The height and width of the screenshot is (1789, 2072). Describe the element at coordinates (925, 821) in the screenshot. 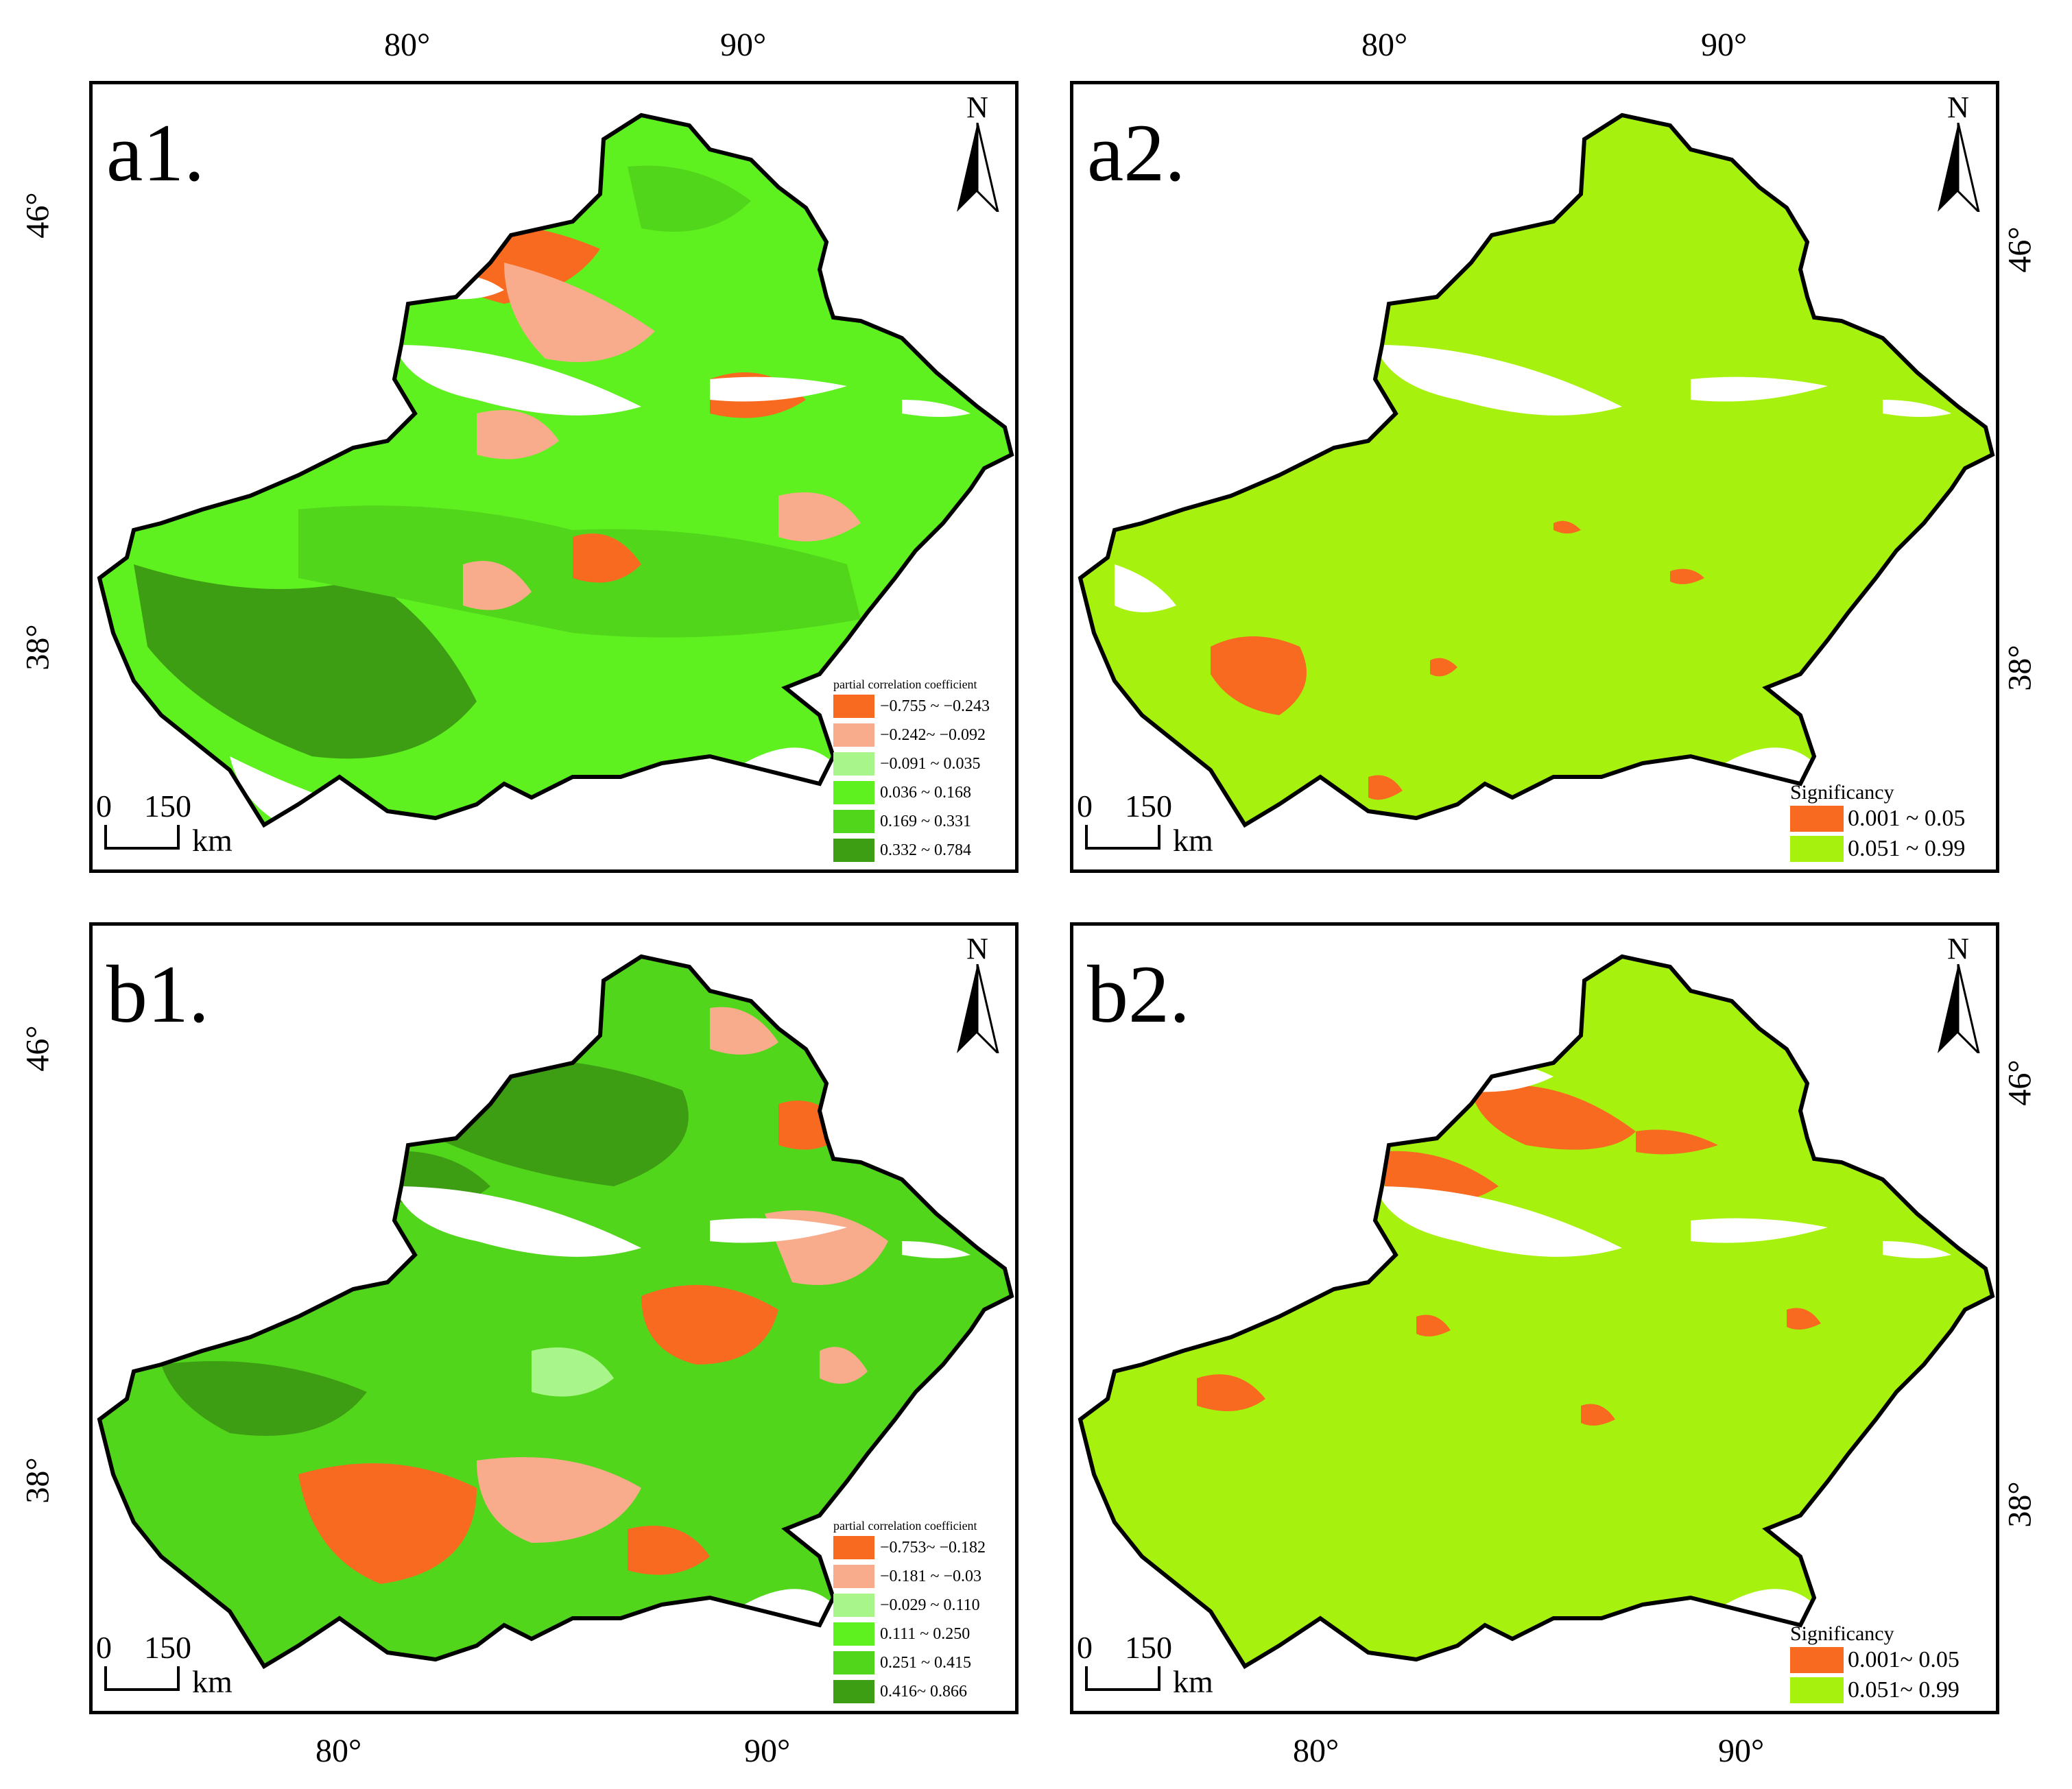

I see `legend-label: 0.169 ~ 0.331` at that location.